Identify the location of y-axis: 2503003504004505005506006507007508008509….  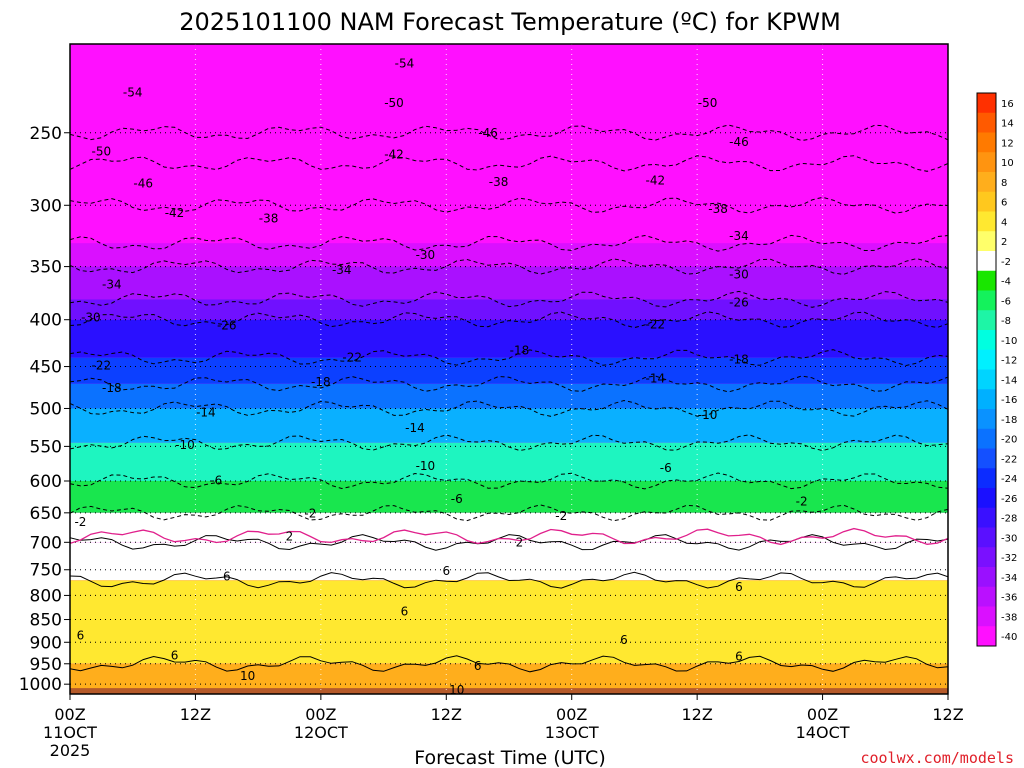
(44, 409).